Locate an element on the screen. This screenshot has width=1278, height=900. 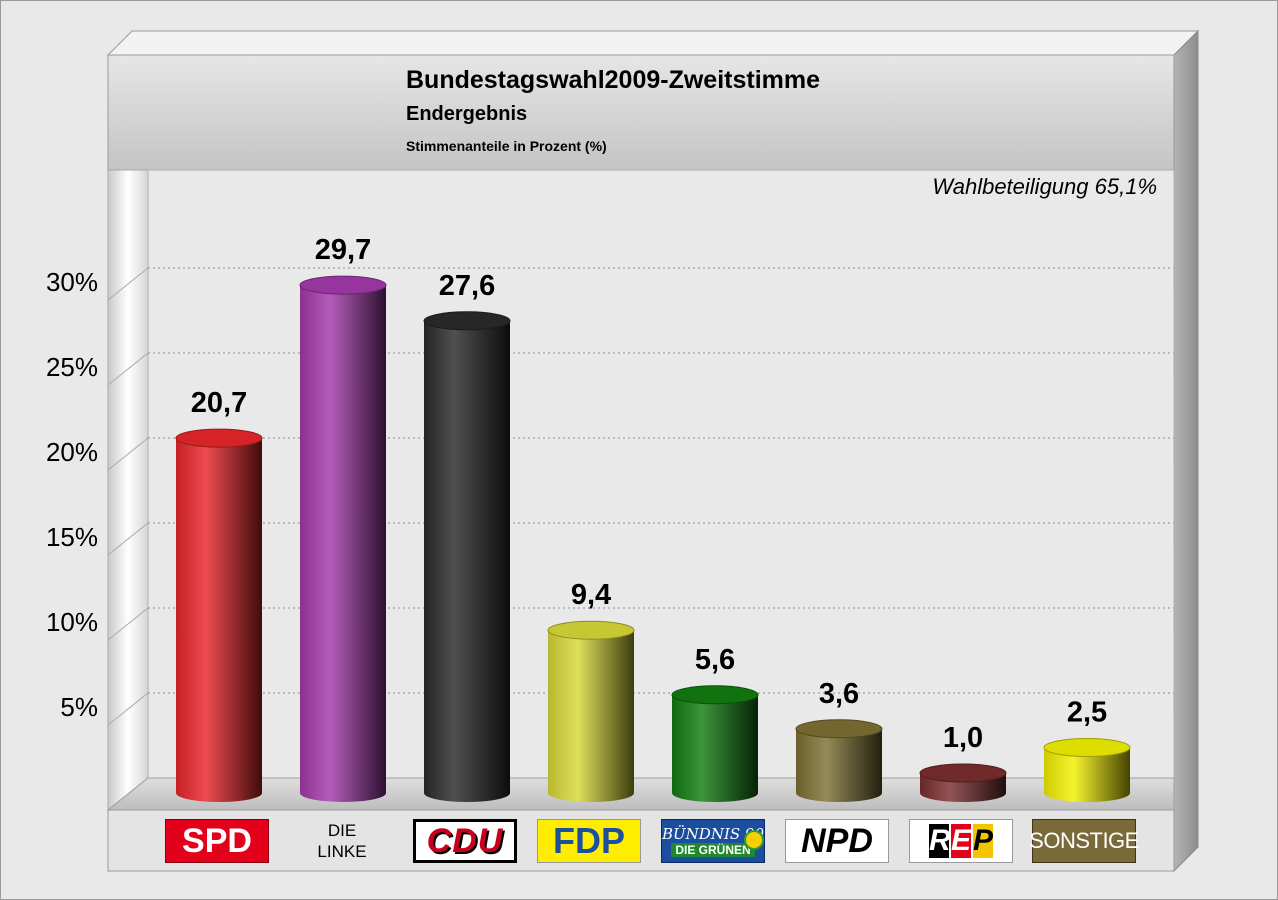
turnout-label: Wahlbeteiligung 65,1% is located at coordinates (1044, 186).